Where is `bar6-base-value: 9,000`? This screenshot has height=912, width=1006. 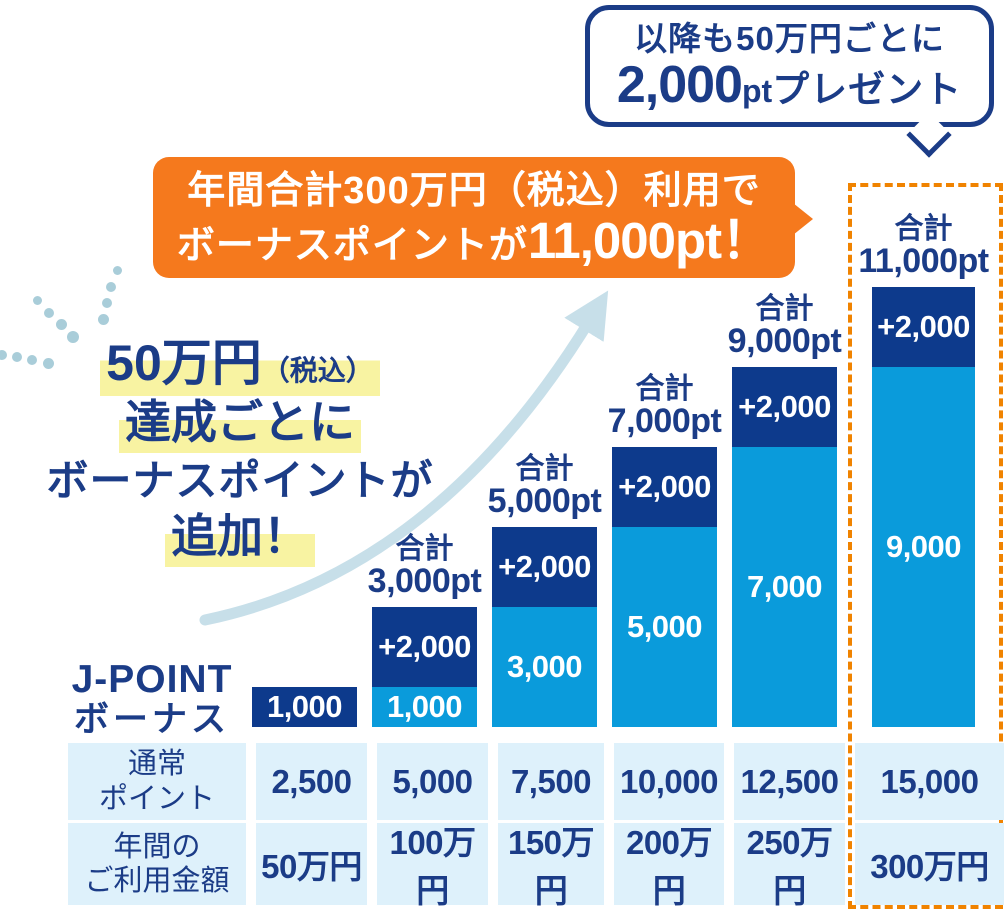
bar6-base-value: 9,000 is located at coordinates (923, 546).